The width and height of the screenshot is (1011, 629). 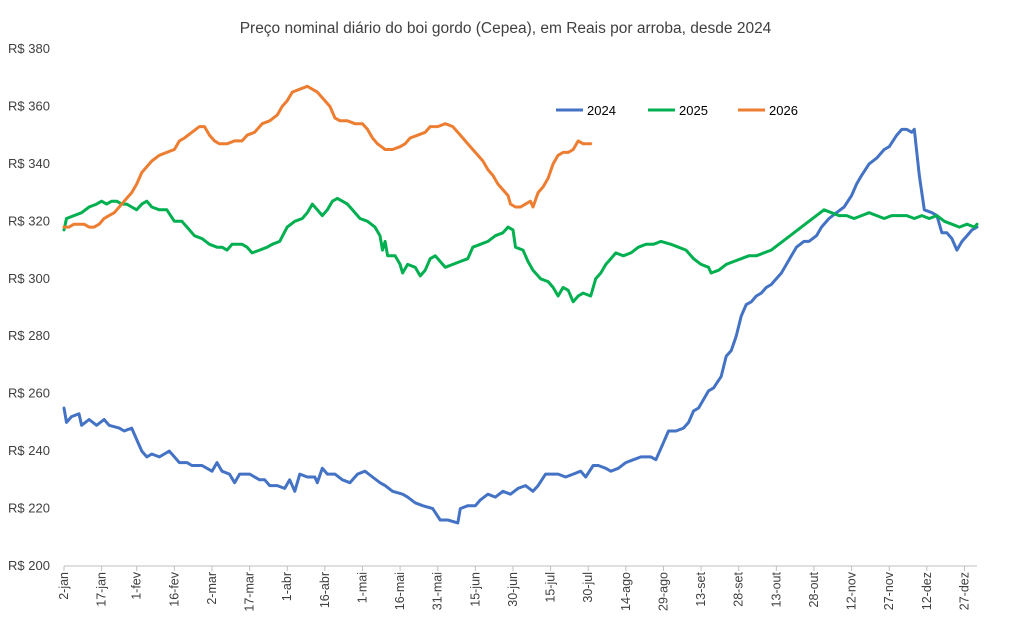 What do you see at coordinates (438, 591) in the screenshot?
I see `x-tick-label: 31-mai` at bounding box center [438, 591].